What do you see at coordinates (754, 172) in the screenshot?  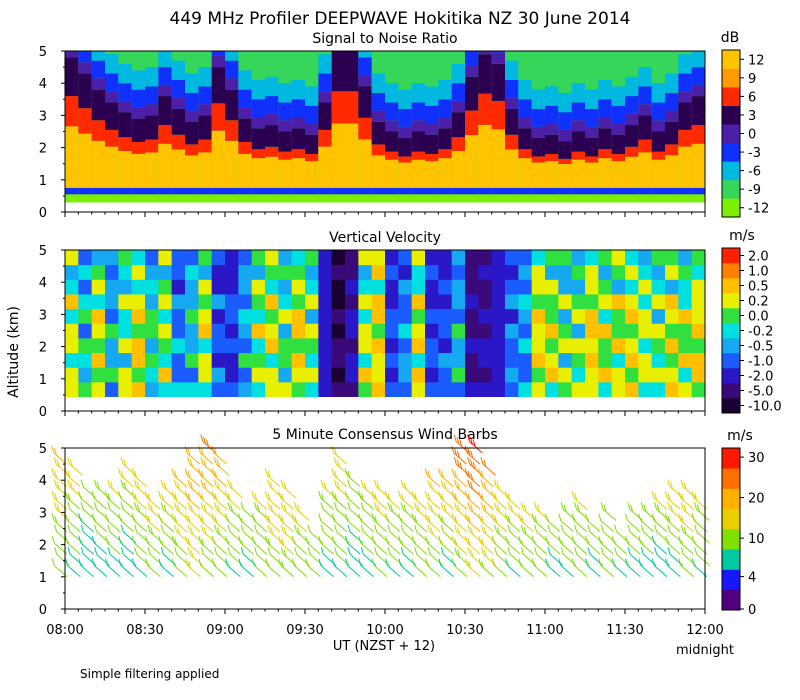 I see `colorbar-label: -6` at bounding box center [754, 172].